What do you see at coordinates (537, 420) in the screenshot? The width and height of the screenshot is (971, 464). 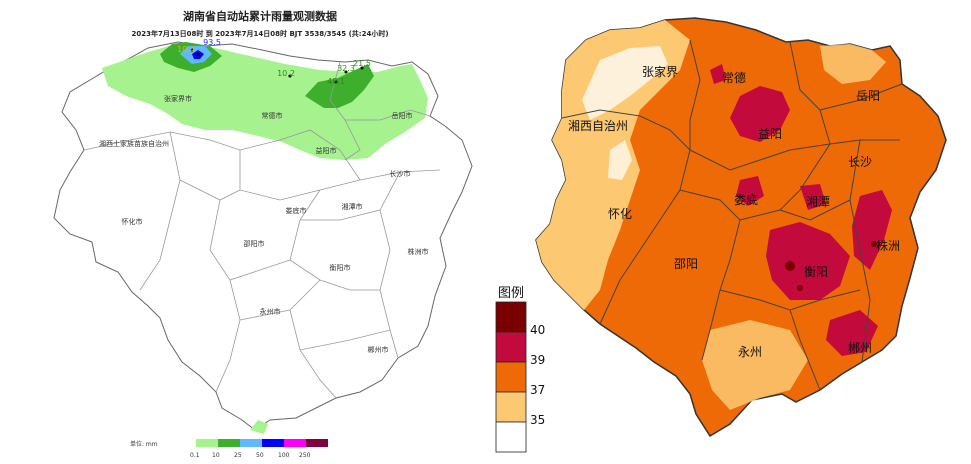 I see `legend-label: 35` at bounding box center [537, 420].